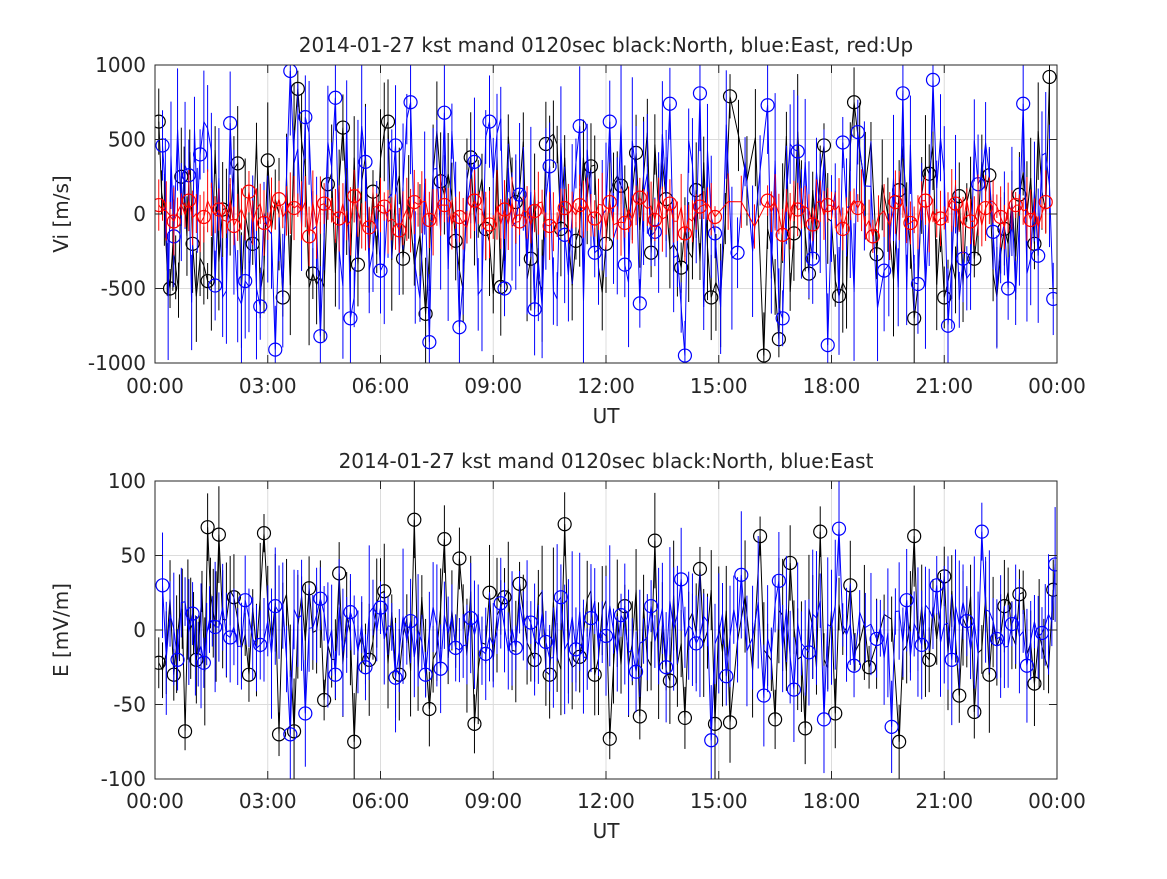  What do you see at coordinates (133, 556) in the screenshot?
I see `y-tick-label: 50` at bounding box center [133, 556].